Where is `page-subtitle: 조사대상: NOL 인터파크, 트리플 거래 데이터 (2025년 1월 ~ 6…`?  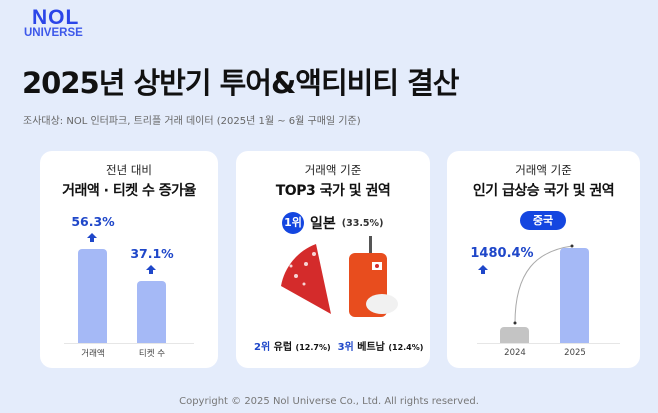 page-subtitle: 조사대상: NOL 인터파크, 트리플 거래 데이터 (2025년 1월 ~ 6… is located at coordinates (192, 121).